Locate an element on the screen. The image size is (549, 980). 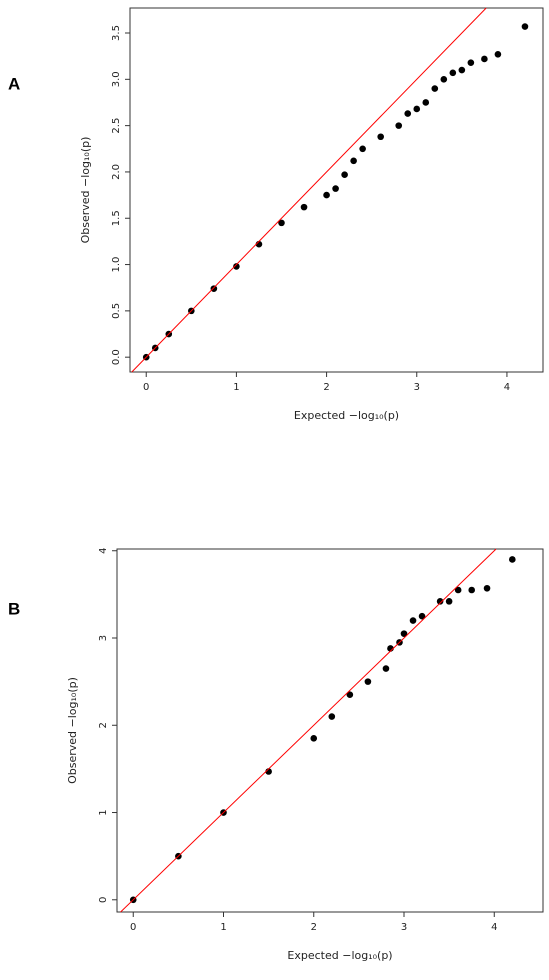
y-tick-label: 3 is located at coordinates (103, 638).